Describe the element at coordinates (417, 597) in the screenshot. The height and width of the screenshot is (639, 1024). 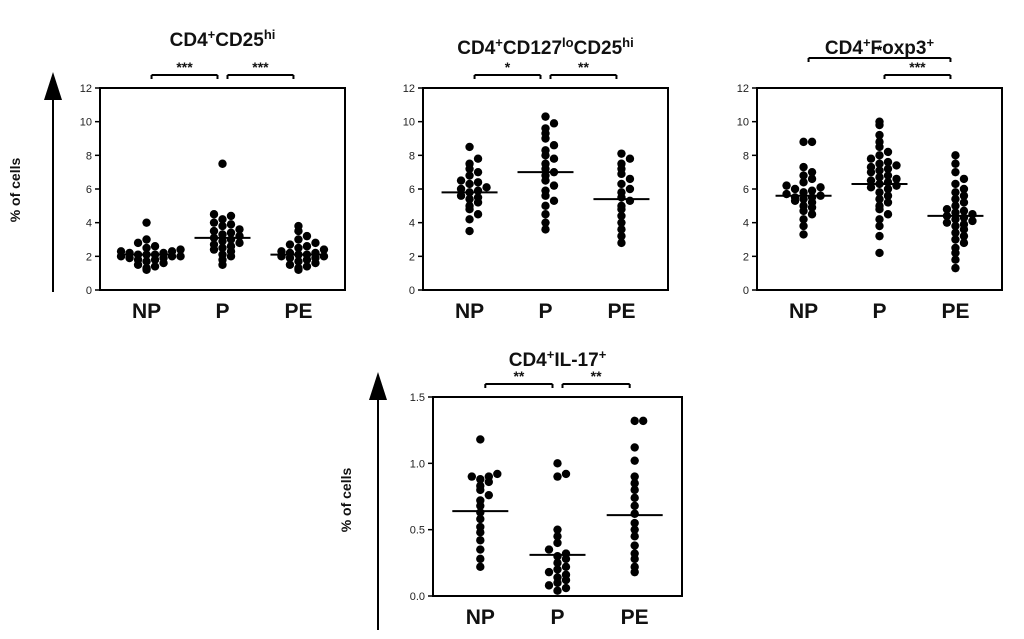
I see `y-tick-label: 0.0` at that location.